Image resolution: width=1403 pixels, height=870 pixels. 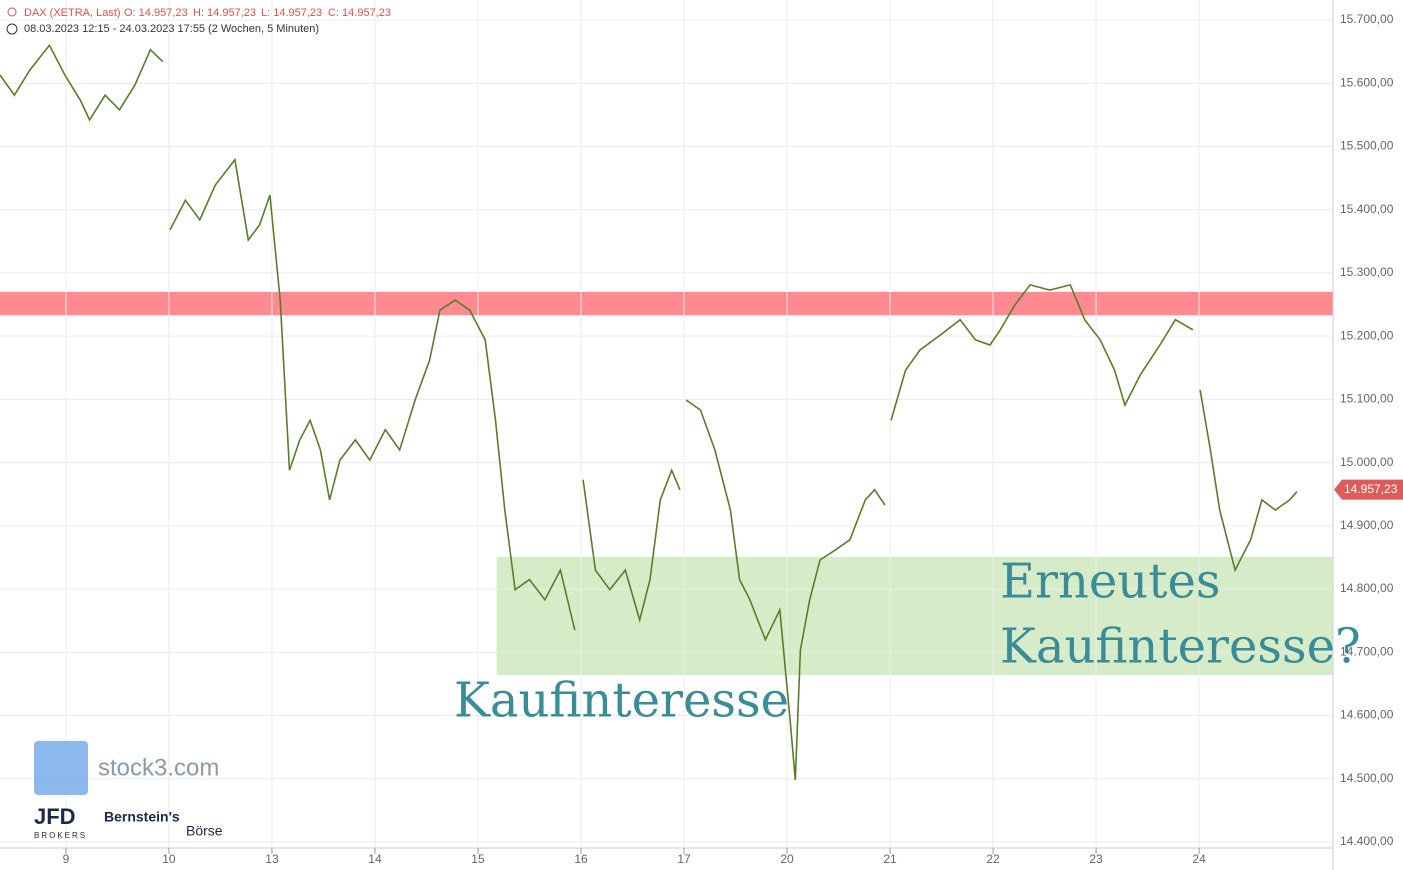 I want to click on y-tick-label: 15.500,00, so click(x=1367, y=146).